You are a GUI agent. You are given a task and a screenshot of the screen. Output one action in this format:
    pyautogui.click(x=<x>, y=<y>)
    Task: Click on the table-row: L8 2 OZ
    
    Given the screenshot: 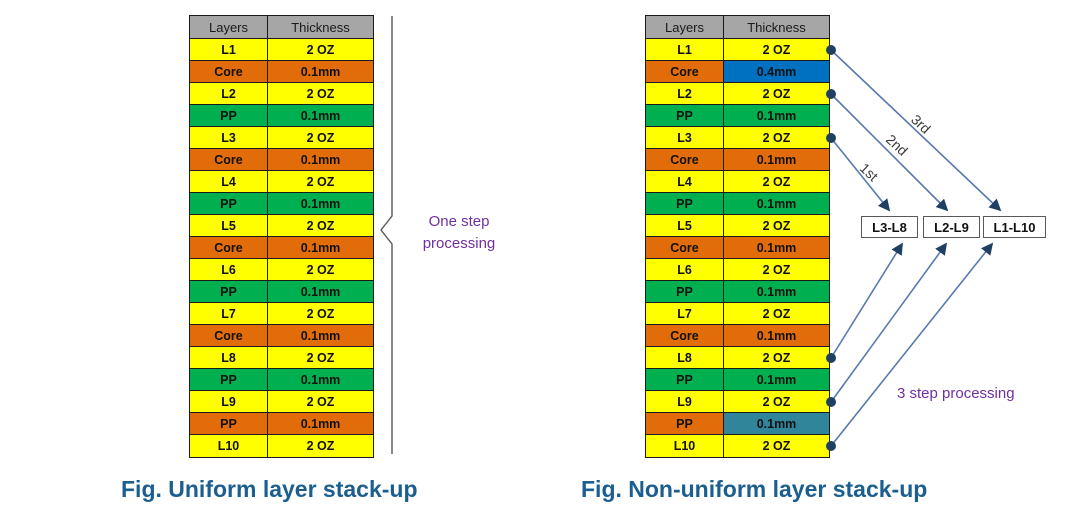 What is the action you would take?
    pyautogui.click(x=737, y=358)
    